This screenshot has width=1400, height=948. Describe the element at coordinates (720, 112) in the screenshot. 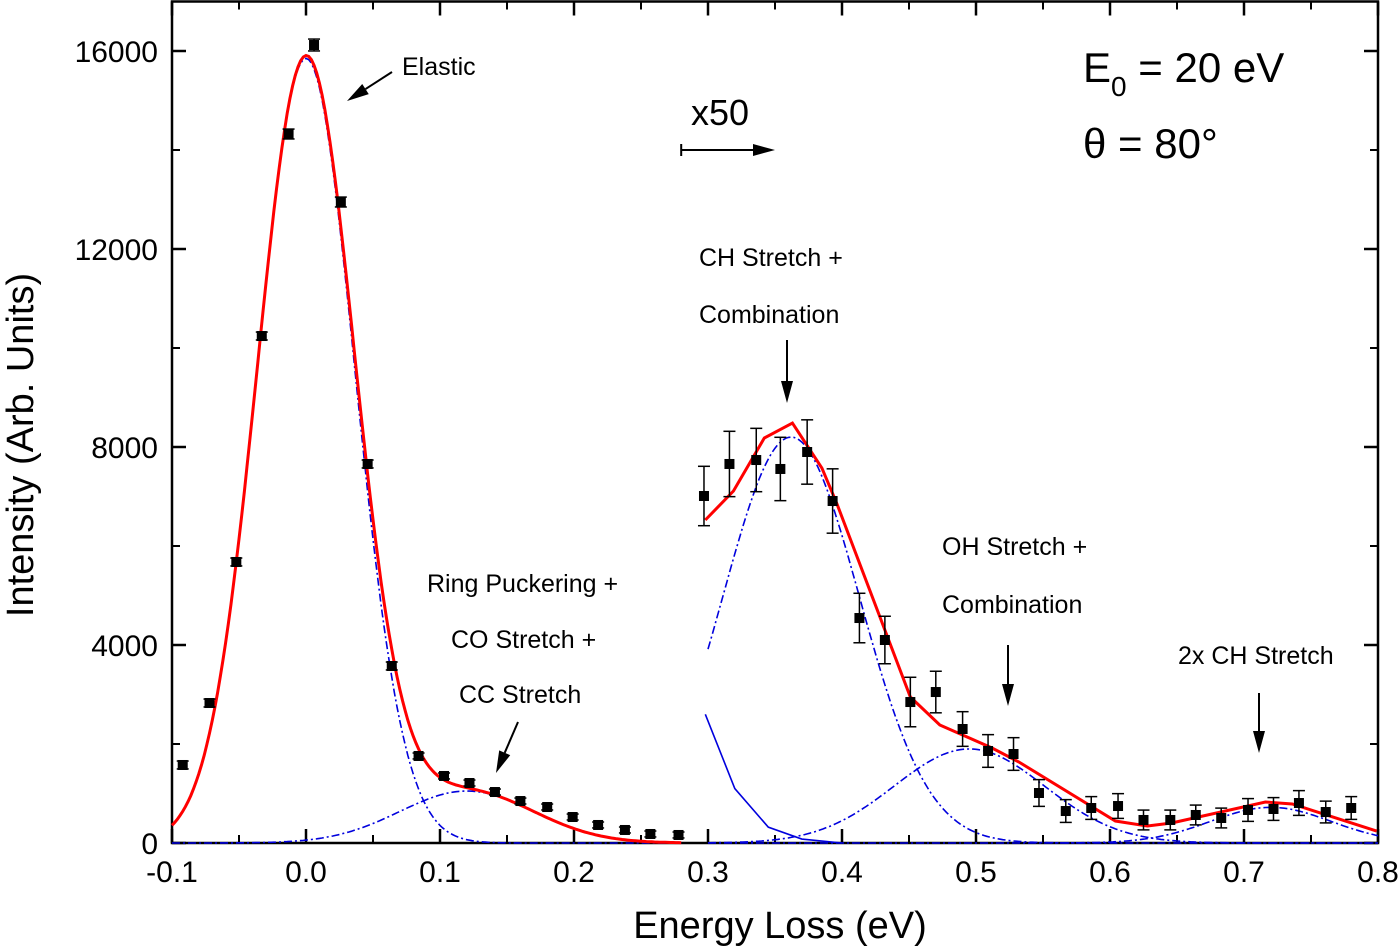

I see `scale-label: x50` at that location.